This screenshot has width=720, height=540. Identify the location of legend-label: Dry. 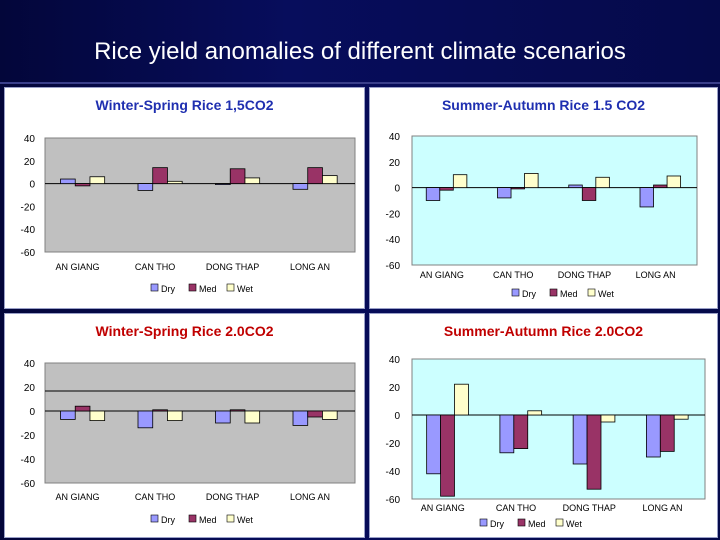
(497, 524).